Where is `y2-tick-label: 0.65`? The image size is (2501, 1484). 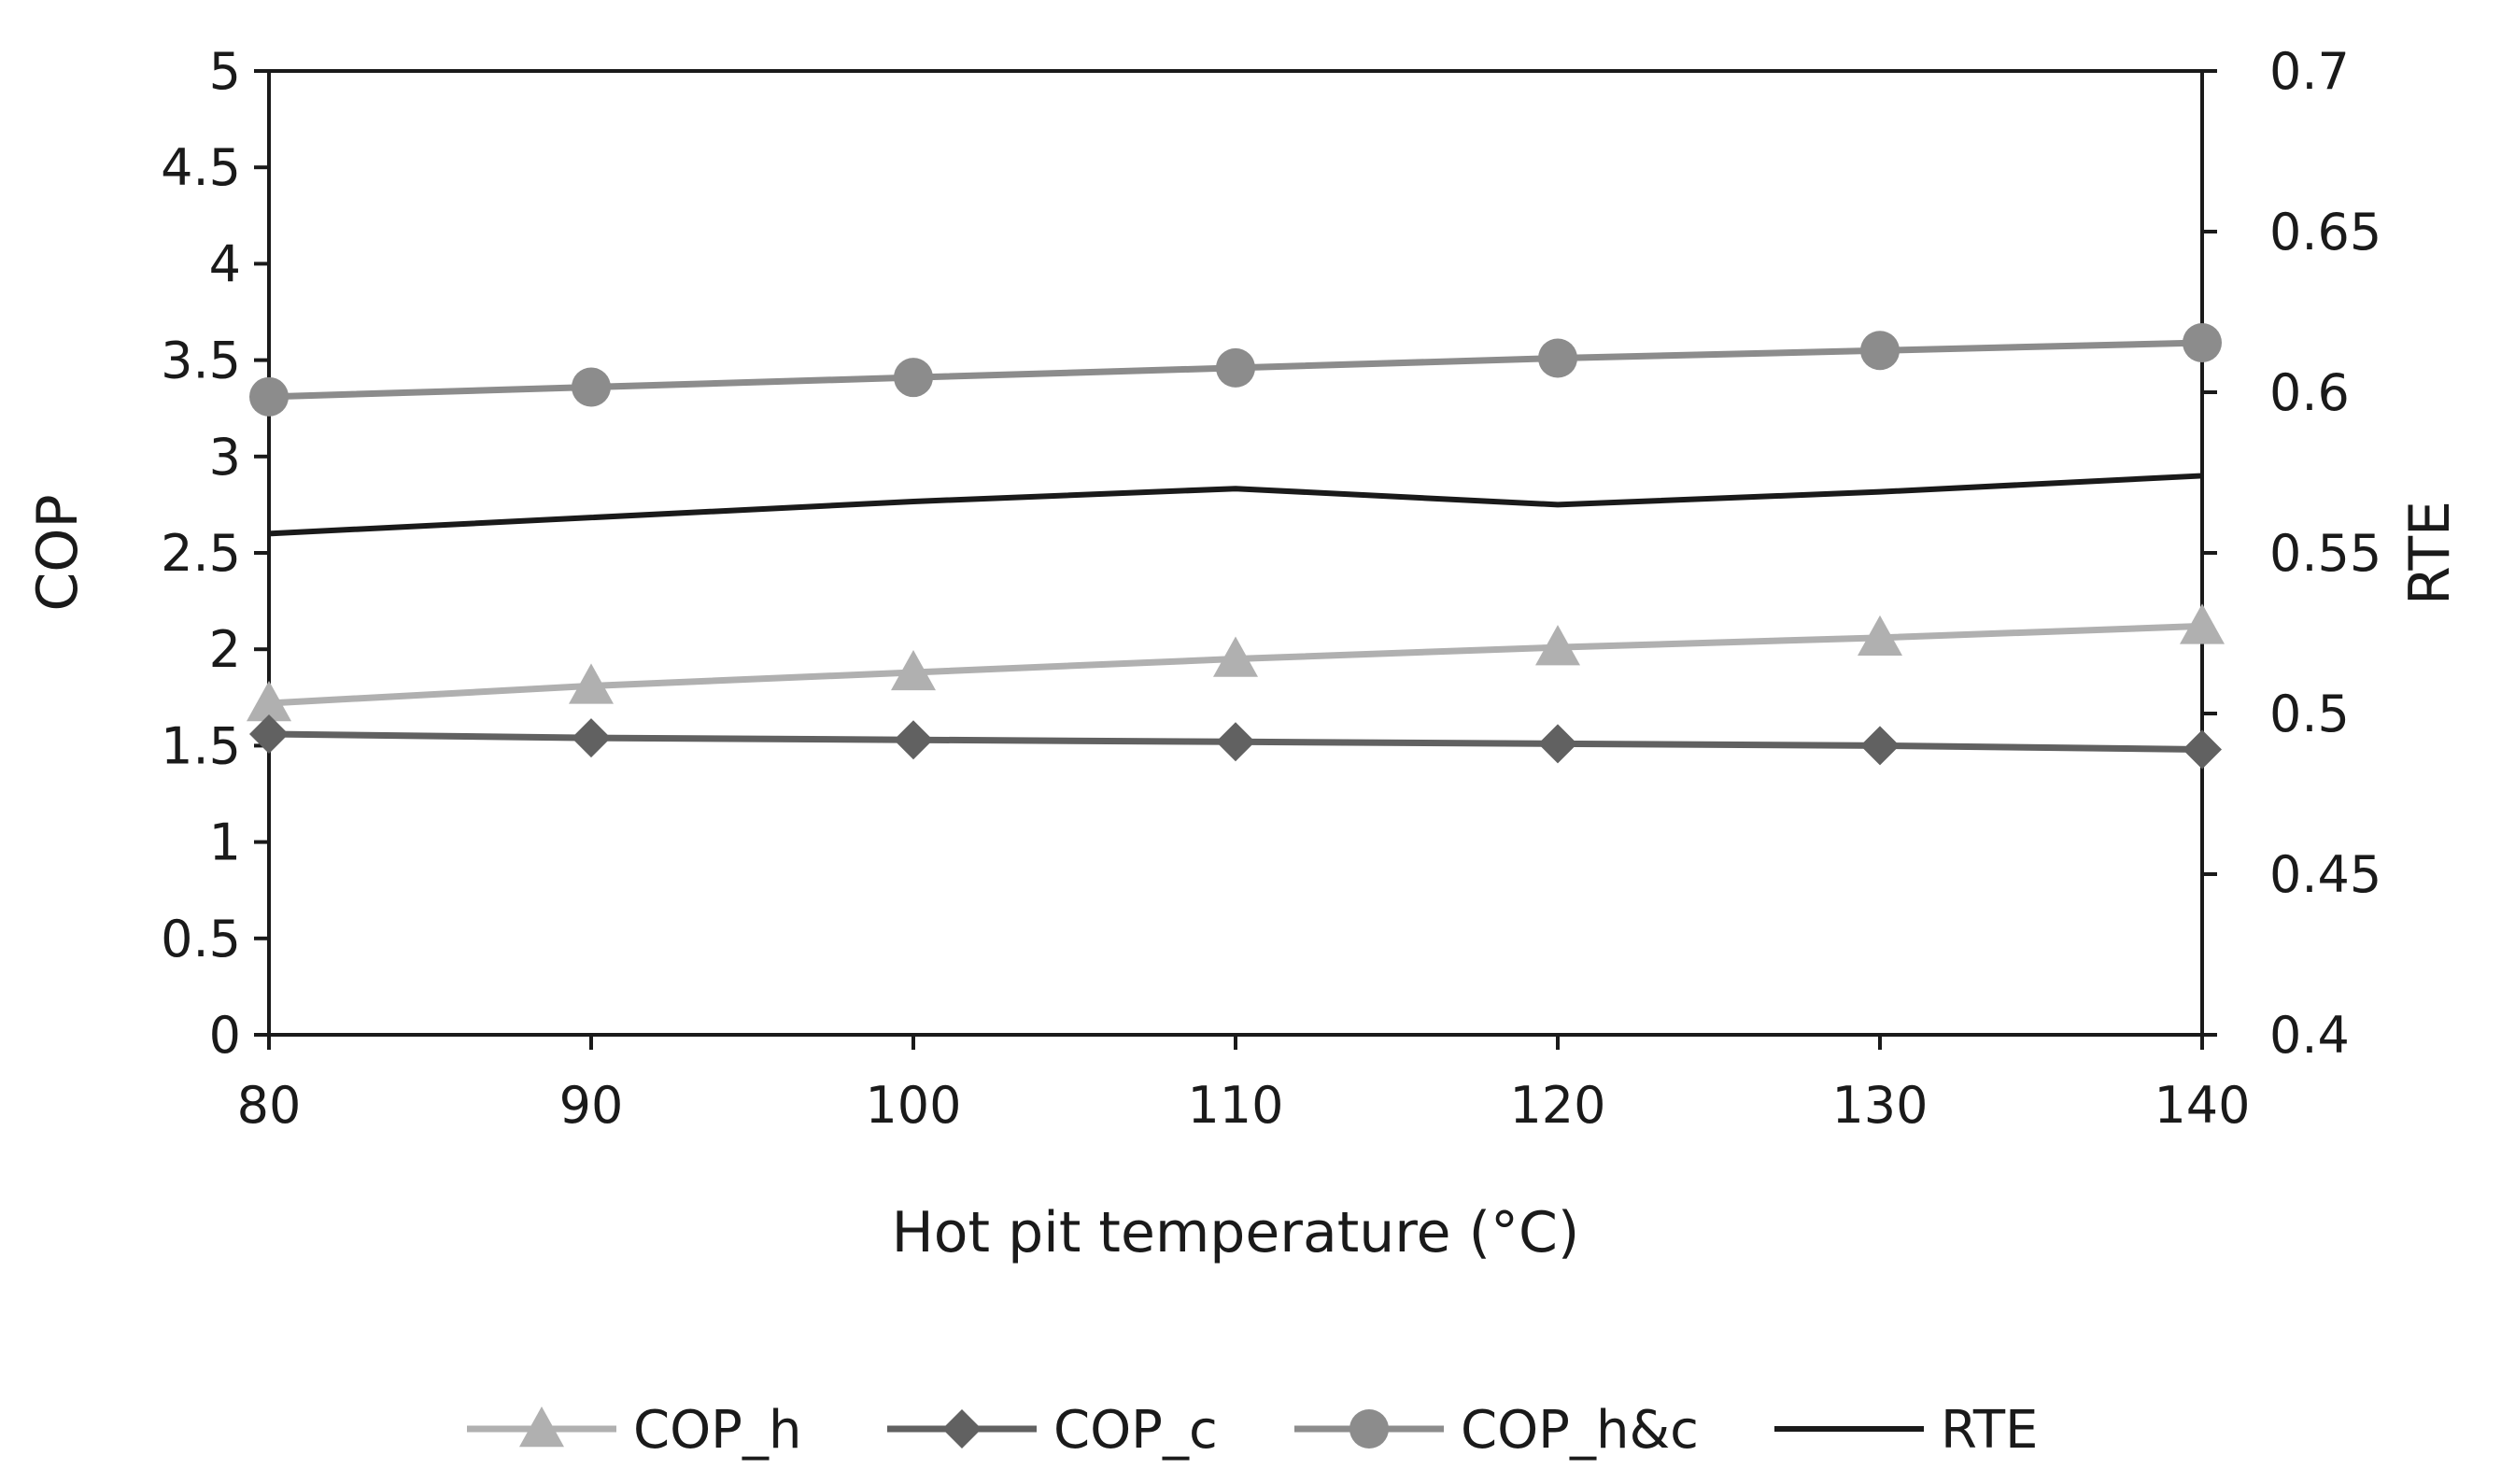
y2-tick-label: 0.65 is located at coordinates (2325, 232).